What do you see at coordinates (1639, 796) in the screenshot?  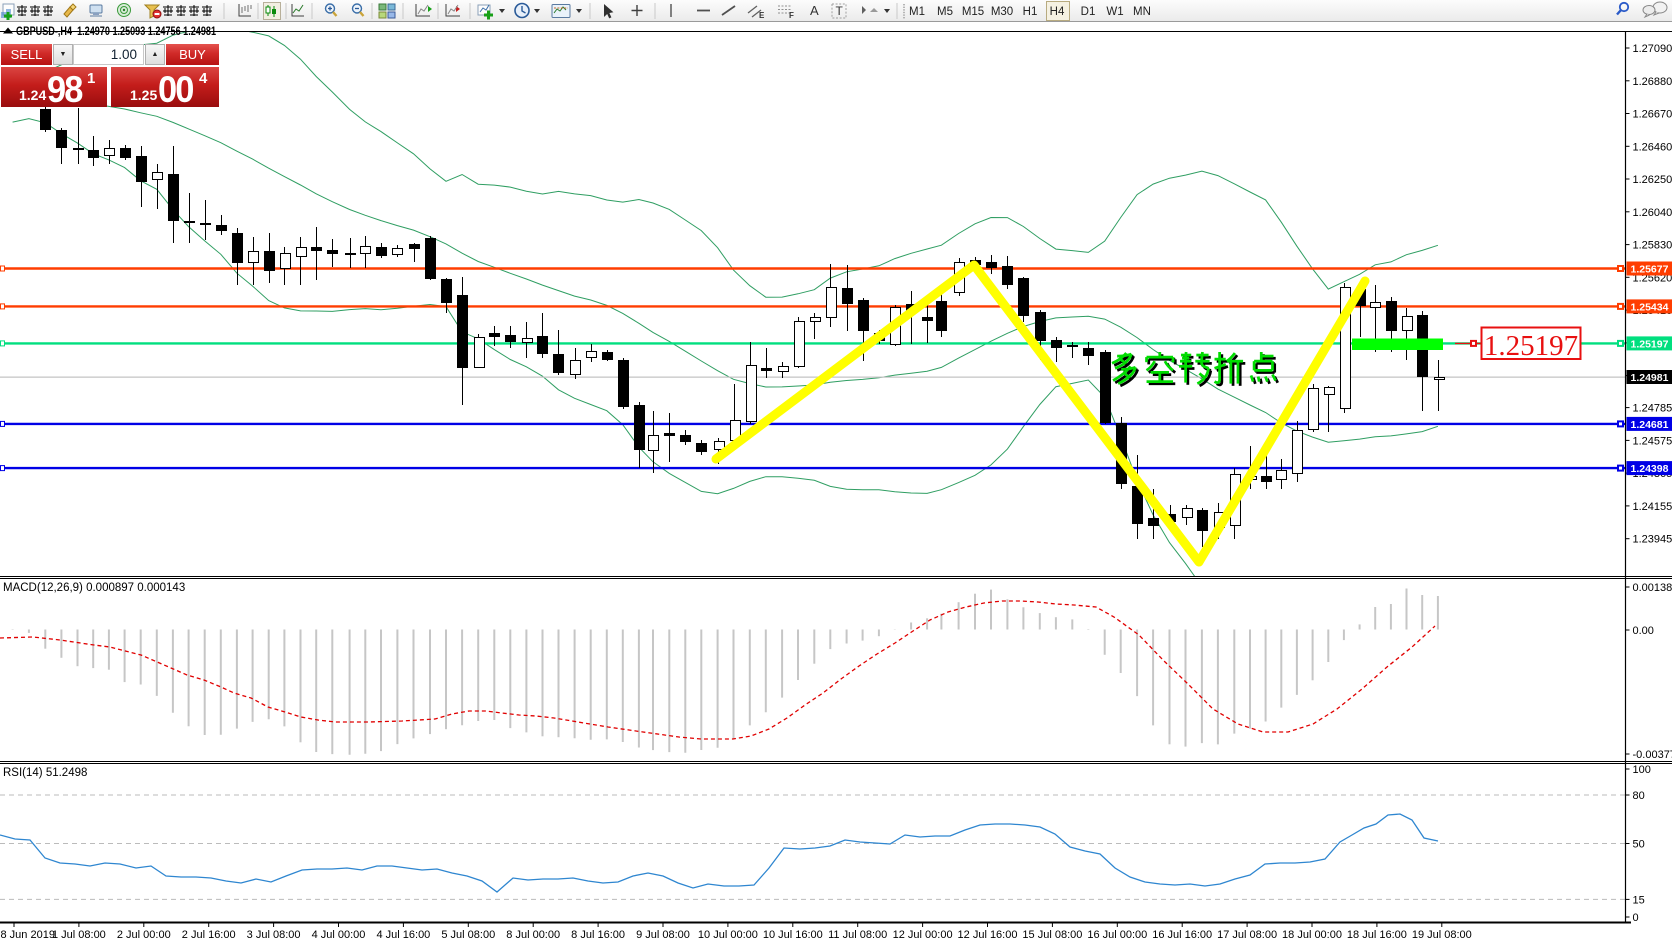 I see `svg-text: 80` at bounding box center [1639, 796].